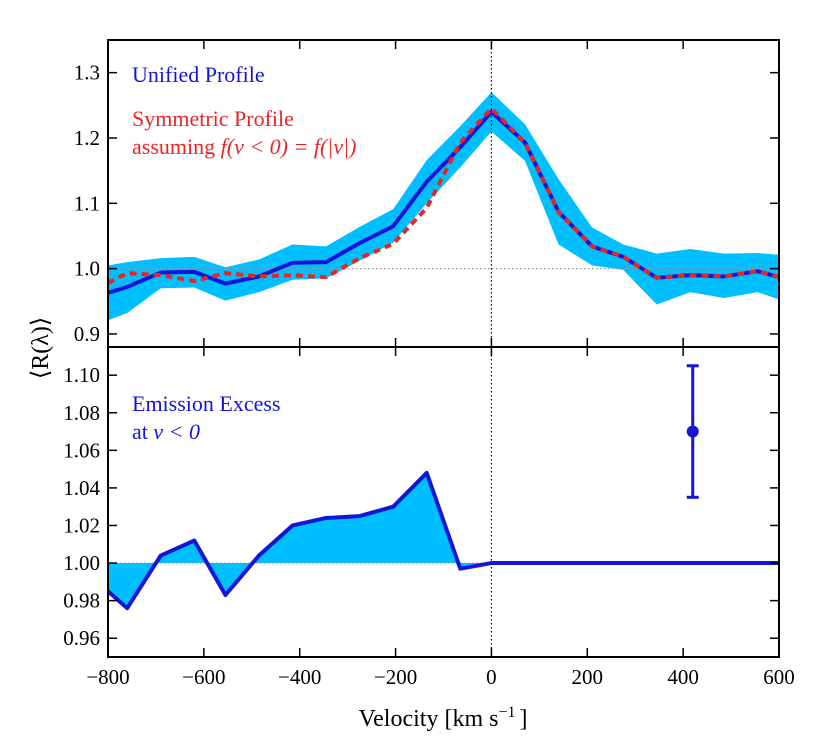 Image resolution: width=830 pixels, height=744 pixels. I want to click on bottom-ytick-label: 1.00, so click(81, 563).